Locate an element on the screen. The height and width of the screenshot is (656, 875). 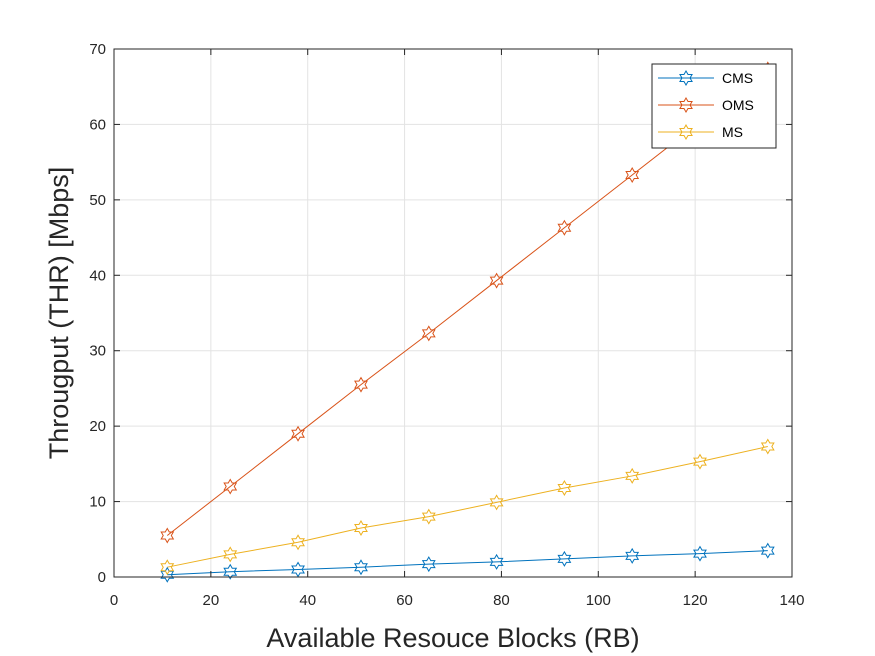
legend-item-cms: CMS is located at coordinates (705, 78).